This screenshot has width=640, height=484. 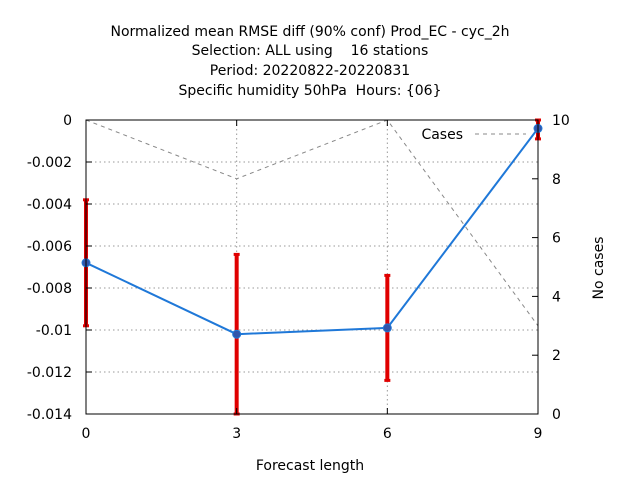 I want to click on y-tick-label: -0.01, so click(x=54, y=331).